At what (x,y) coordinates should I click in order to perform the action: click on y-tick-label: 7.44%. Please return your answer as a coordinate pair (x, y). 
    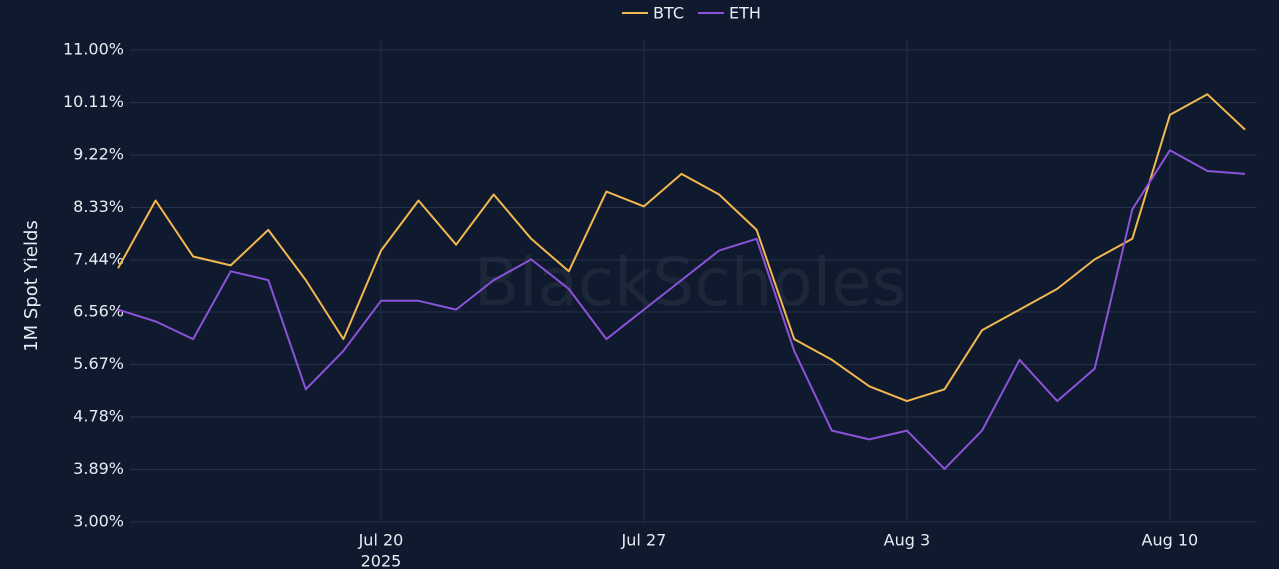
    Looking at the image, I should click on (98, 259).